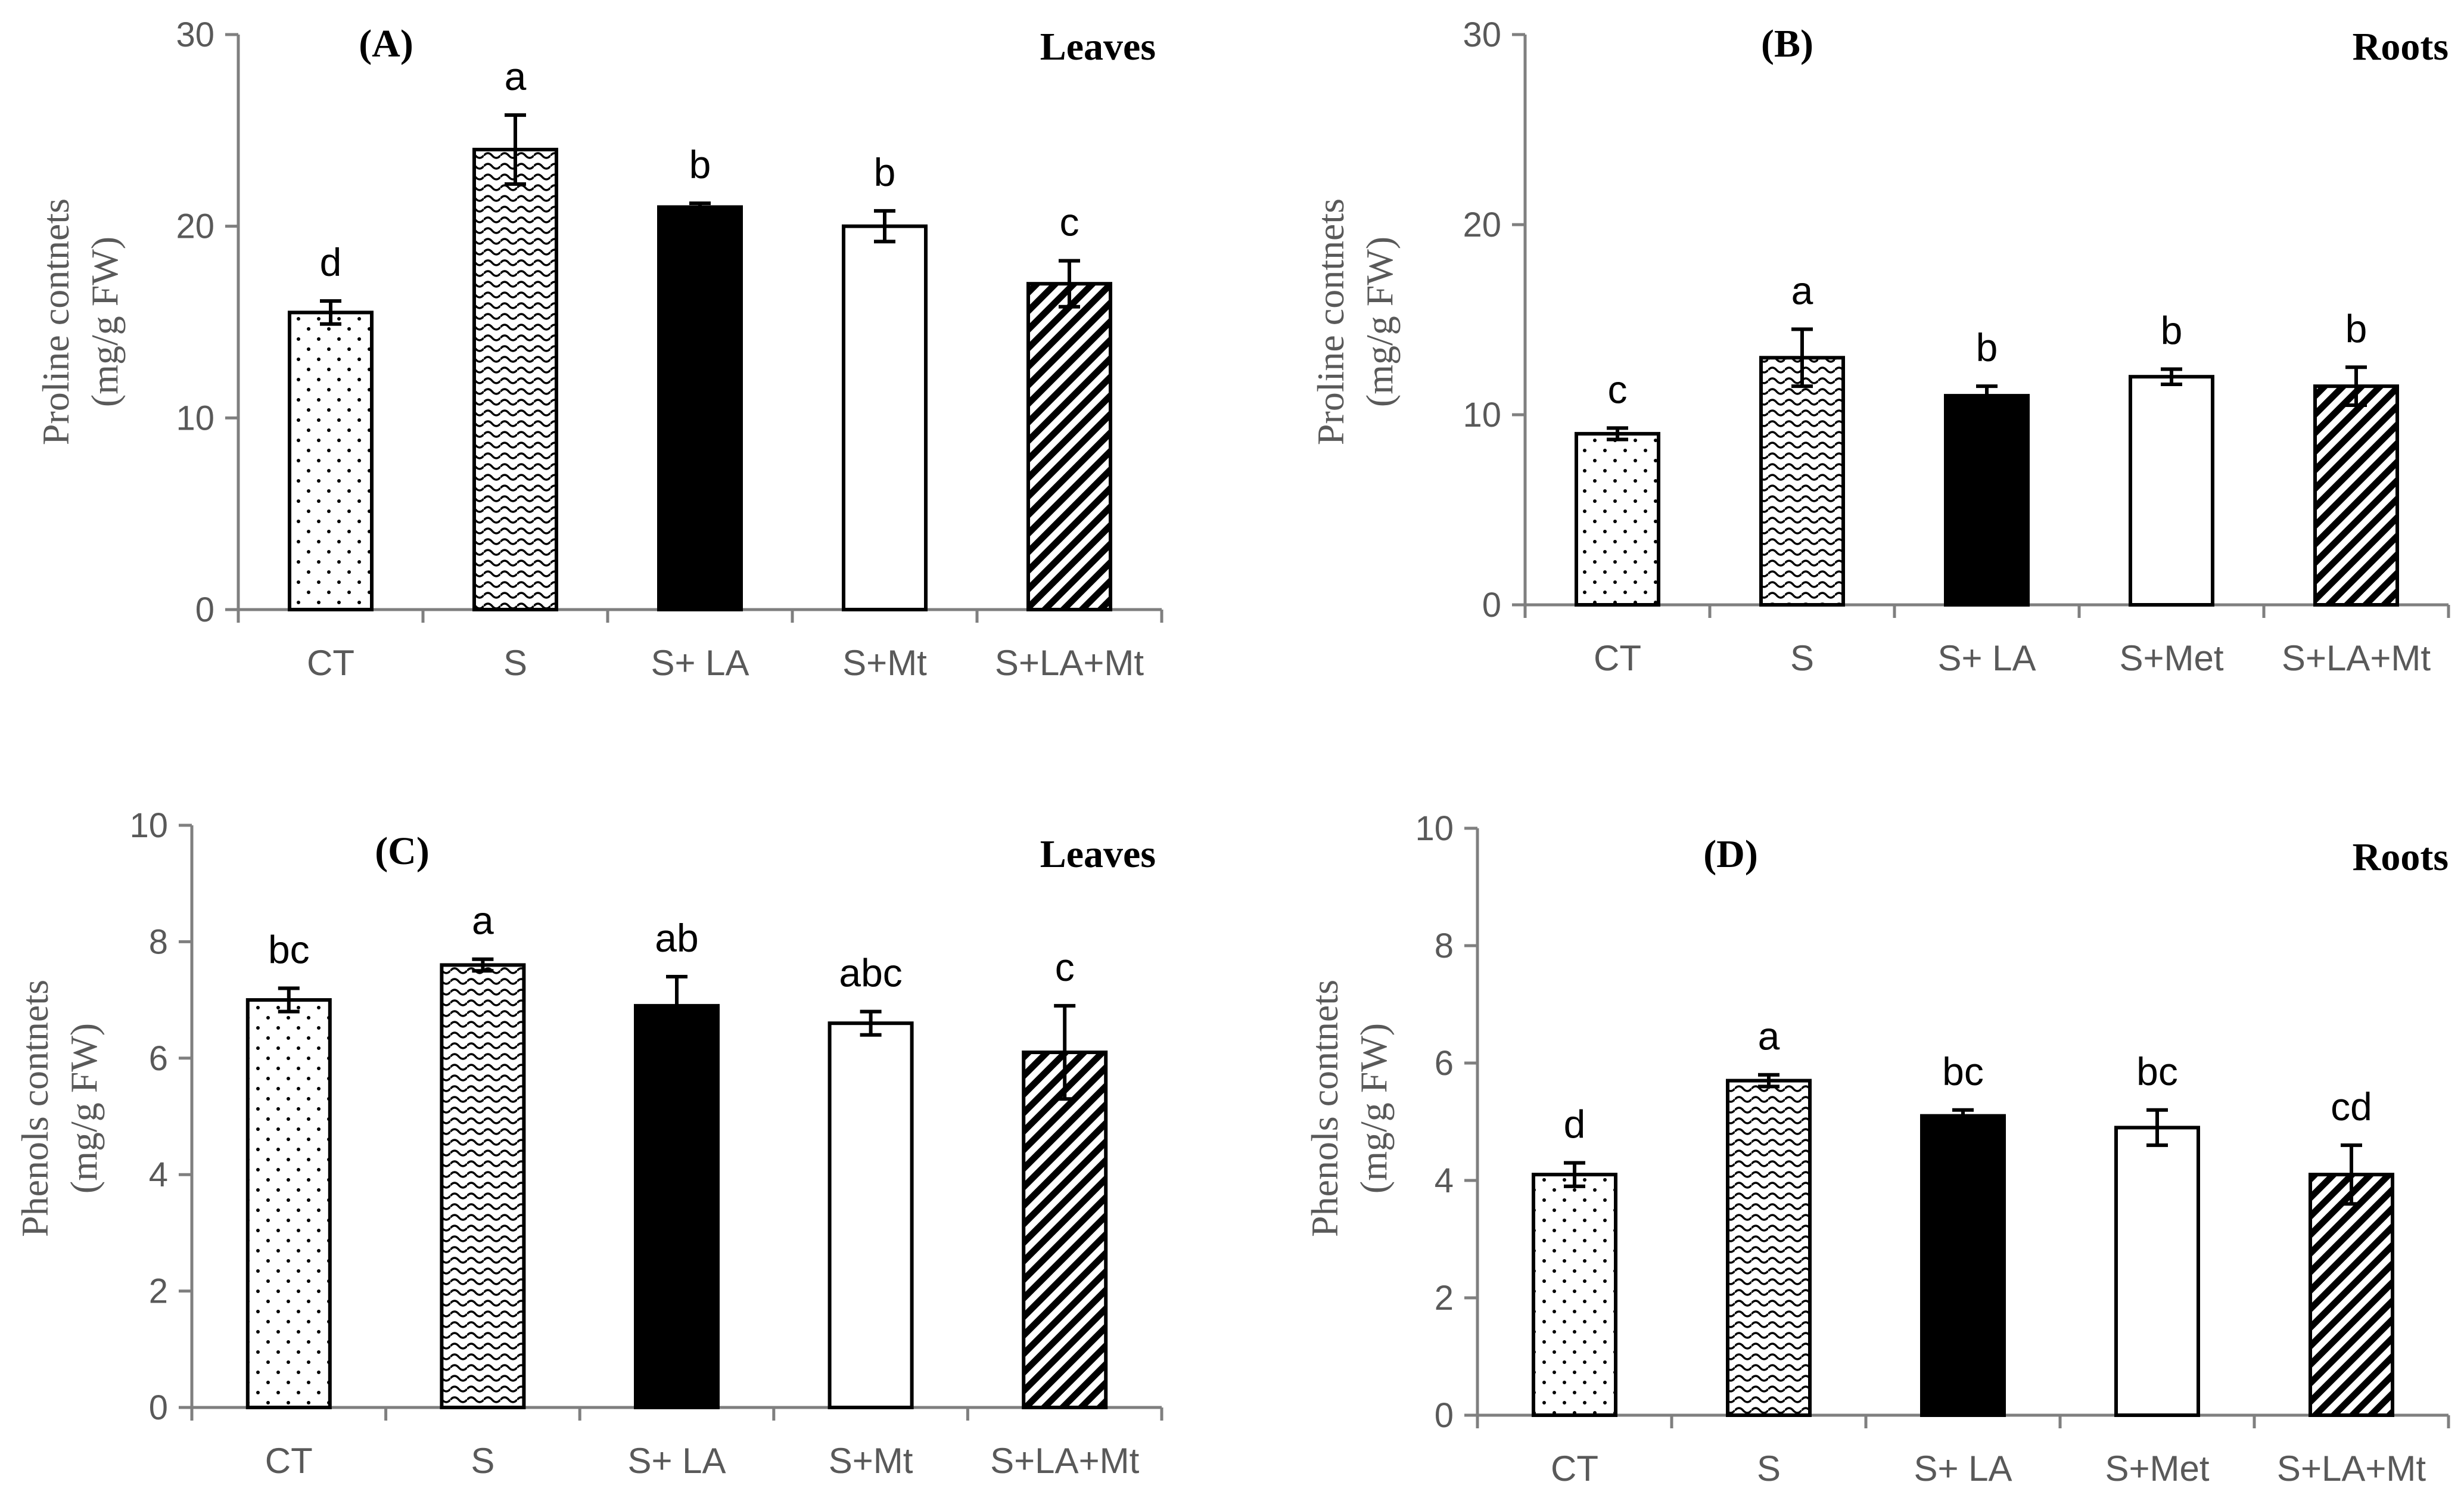  I want to click on y-tick-label: 20, so click(195, 226).